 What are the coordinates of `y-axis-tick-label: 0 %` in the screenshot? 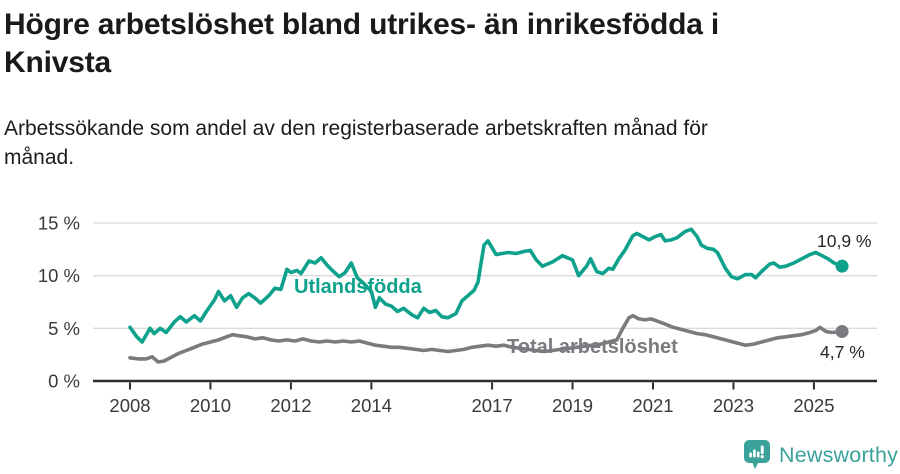 It's located at (64, 381).